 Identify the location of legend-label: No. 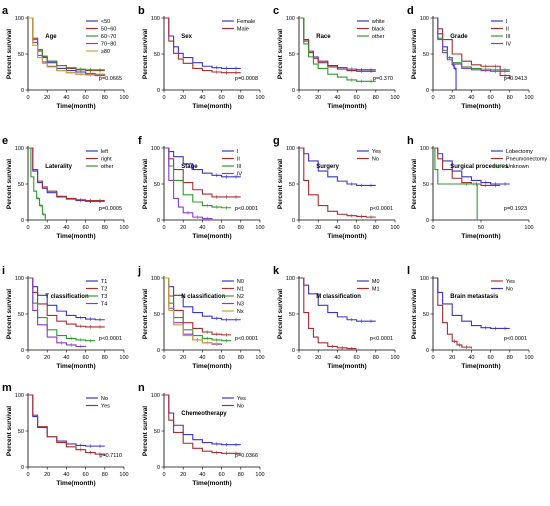
(104, 399).